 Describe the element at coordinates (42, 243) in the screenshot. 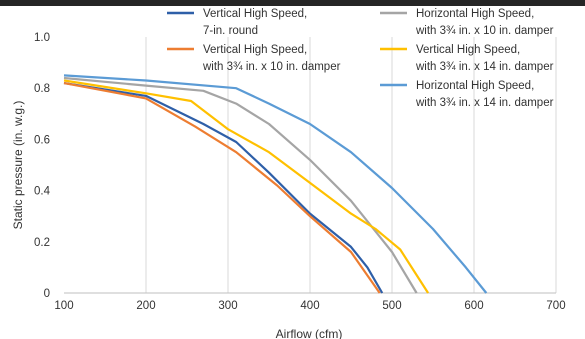

I see `y-tick-label: 0.2` at that location.